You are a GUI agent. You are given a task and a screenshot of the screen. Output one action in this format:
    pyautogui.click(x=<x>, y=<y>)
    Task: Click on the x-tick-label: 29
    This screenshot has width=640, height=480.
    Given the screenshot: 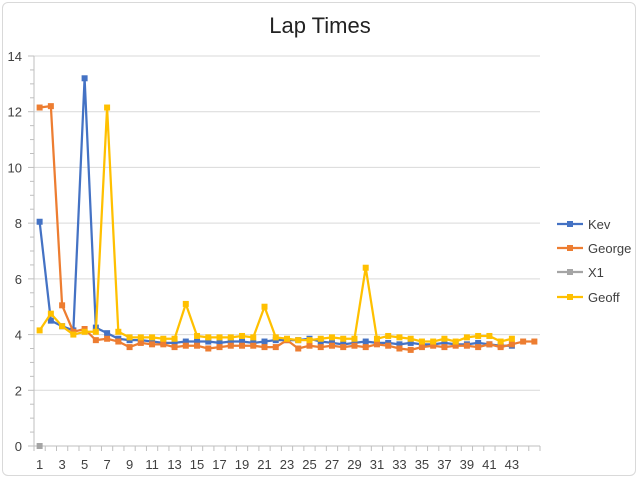 What is the action you would take?
    pyautogui.click(x=354, y=464)
    